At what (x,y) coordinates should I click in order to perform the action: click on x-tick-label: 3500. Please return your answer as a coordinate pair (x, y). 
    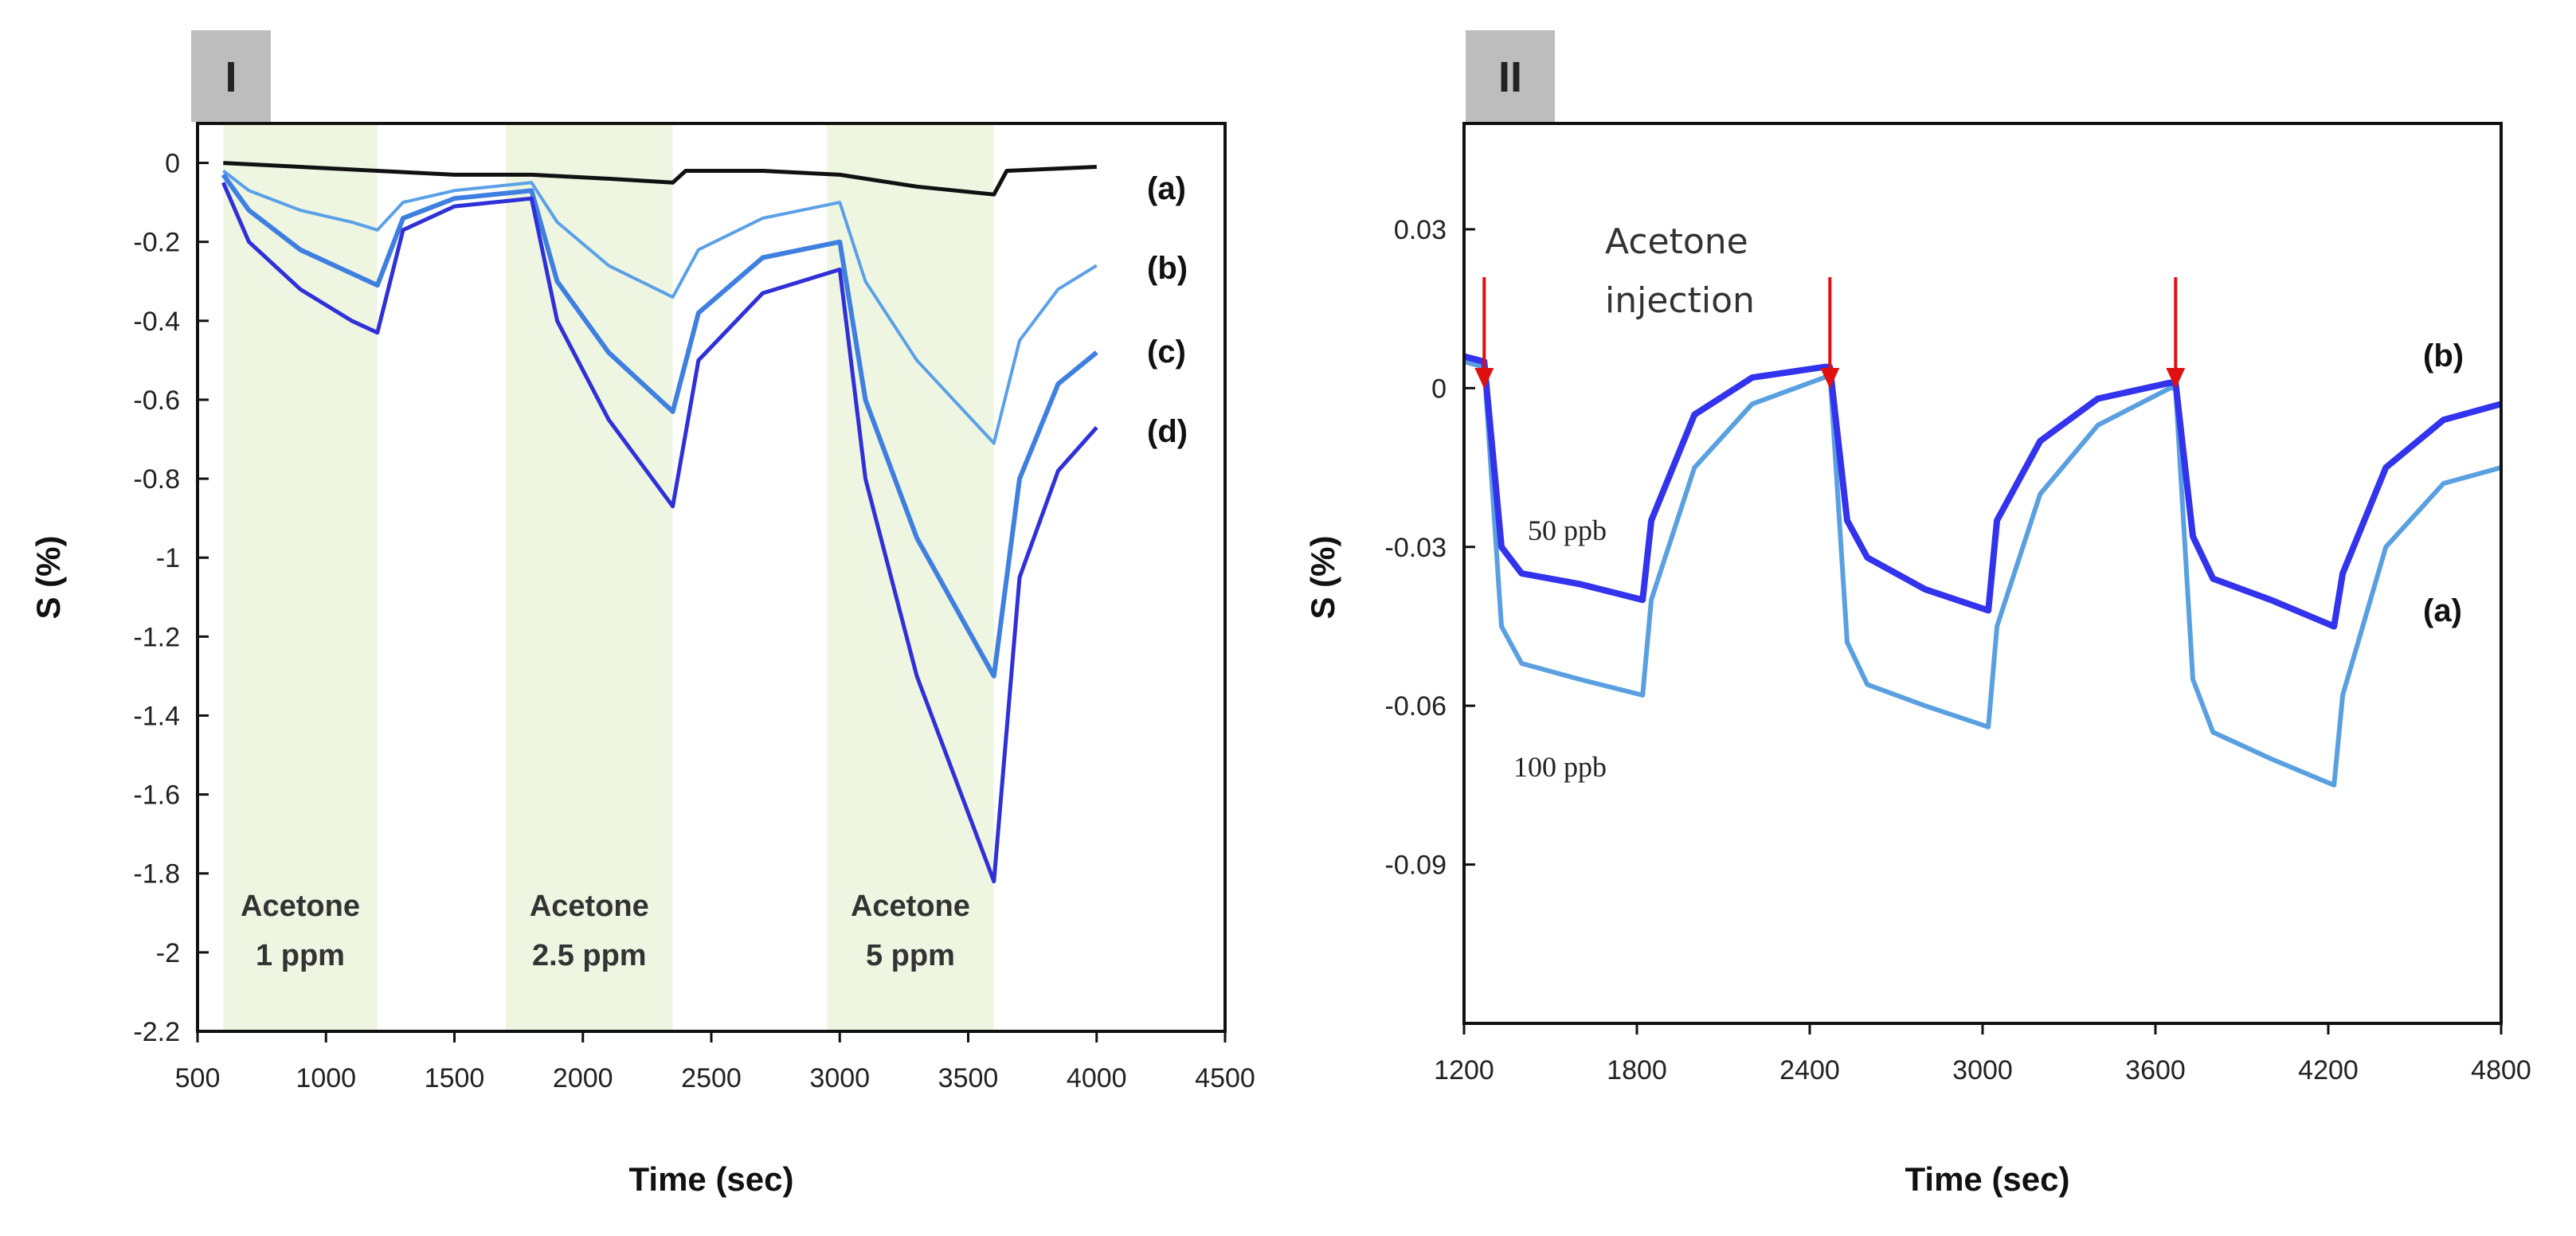
    Looking at the image, I should click on (968, 1078).